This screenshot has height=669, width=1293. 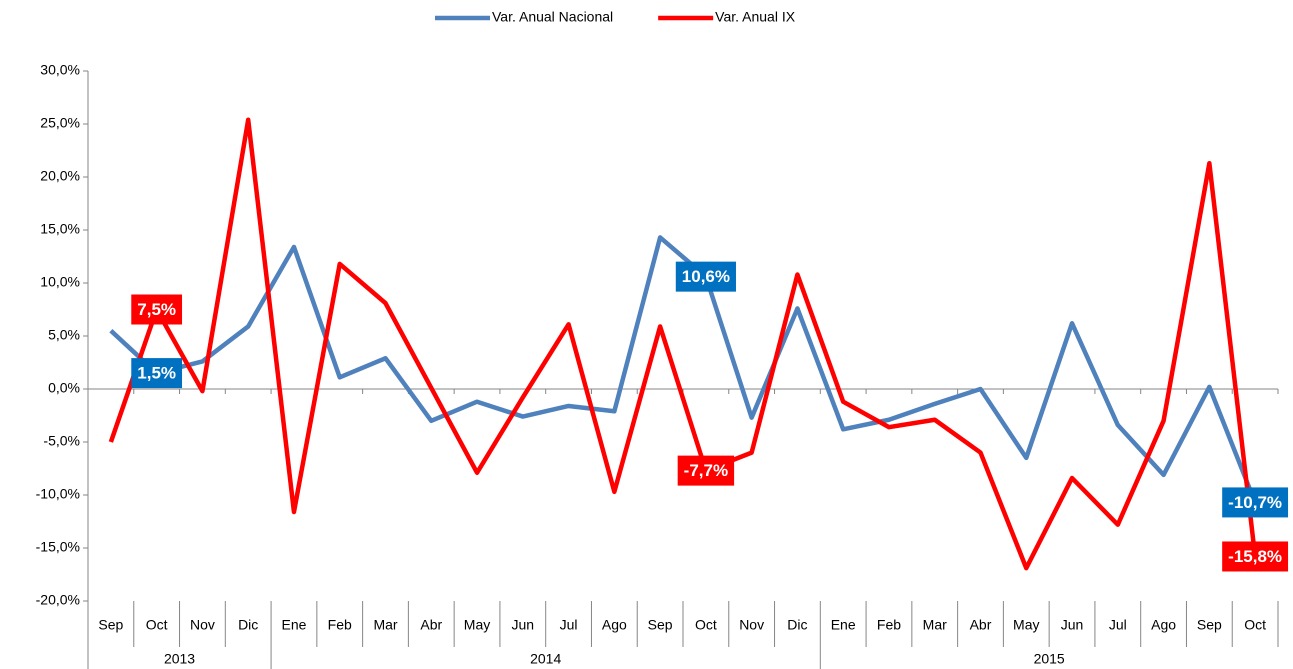 I want to click on y-tick-label: 5,0%, so click(x=64, y=335).